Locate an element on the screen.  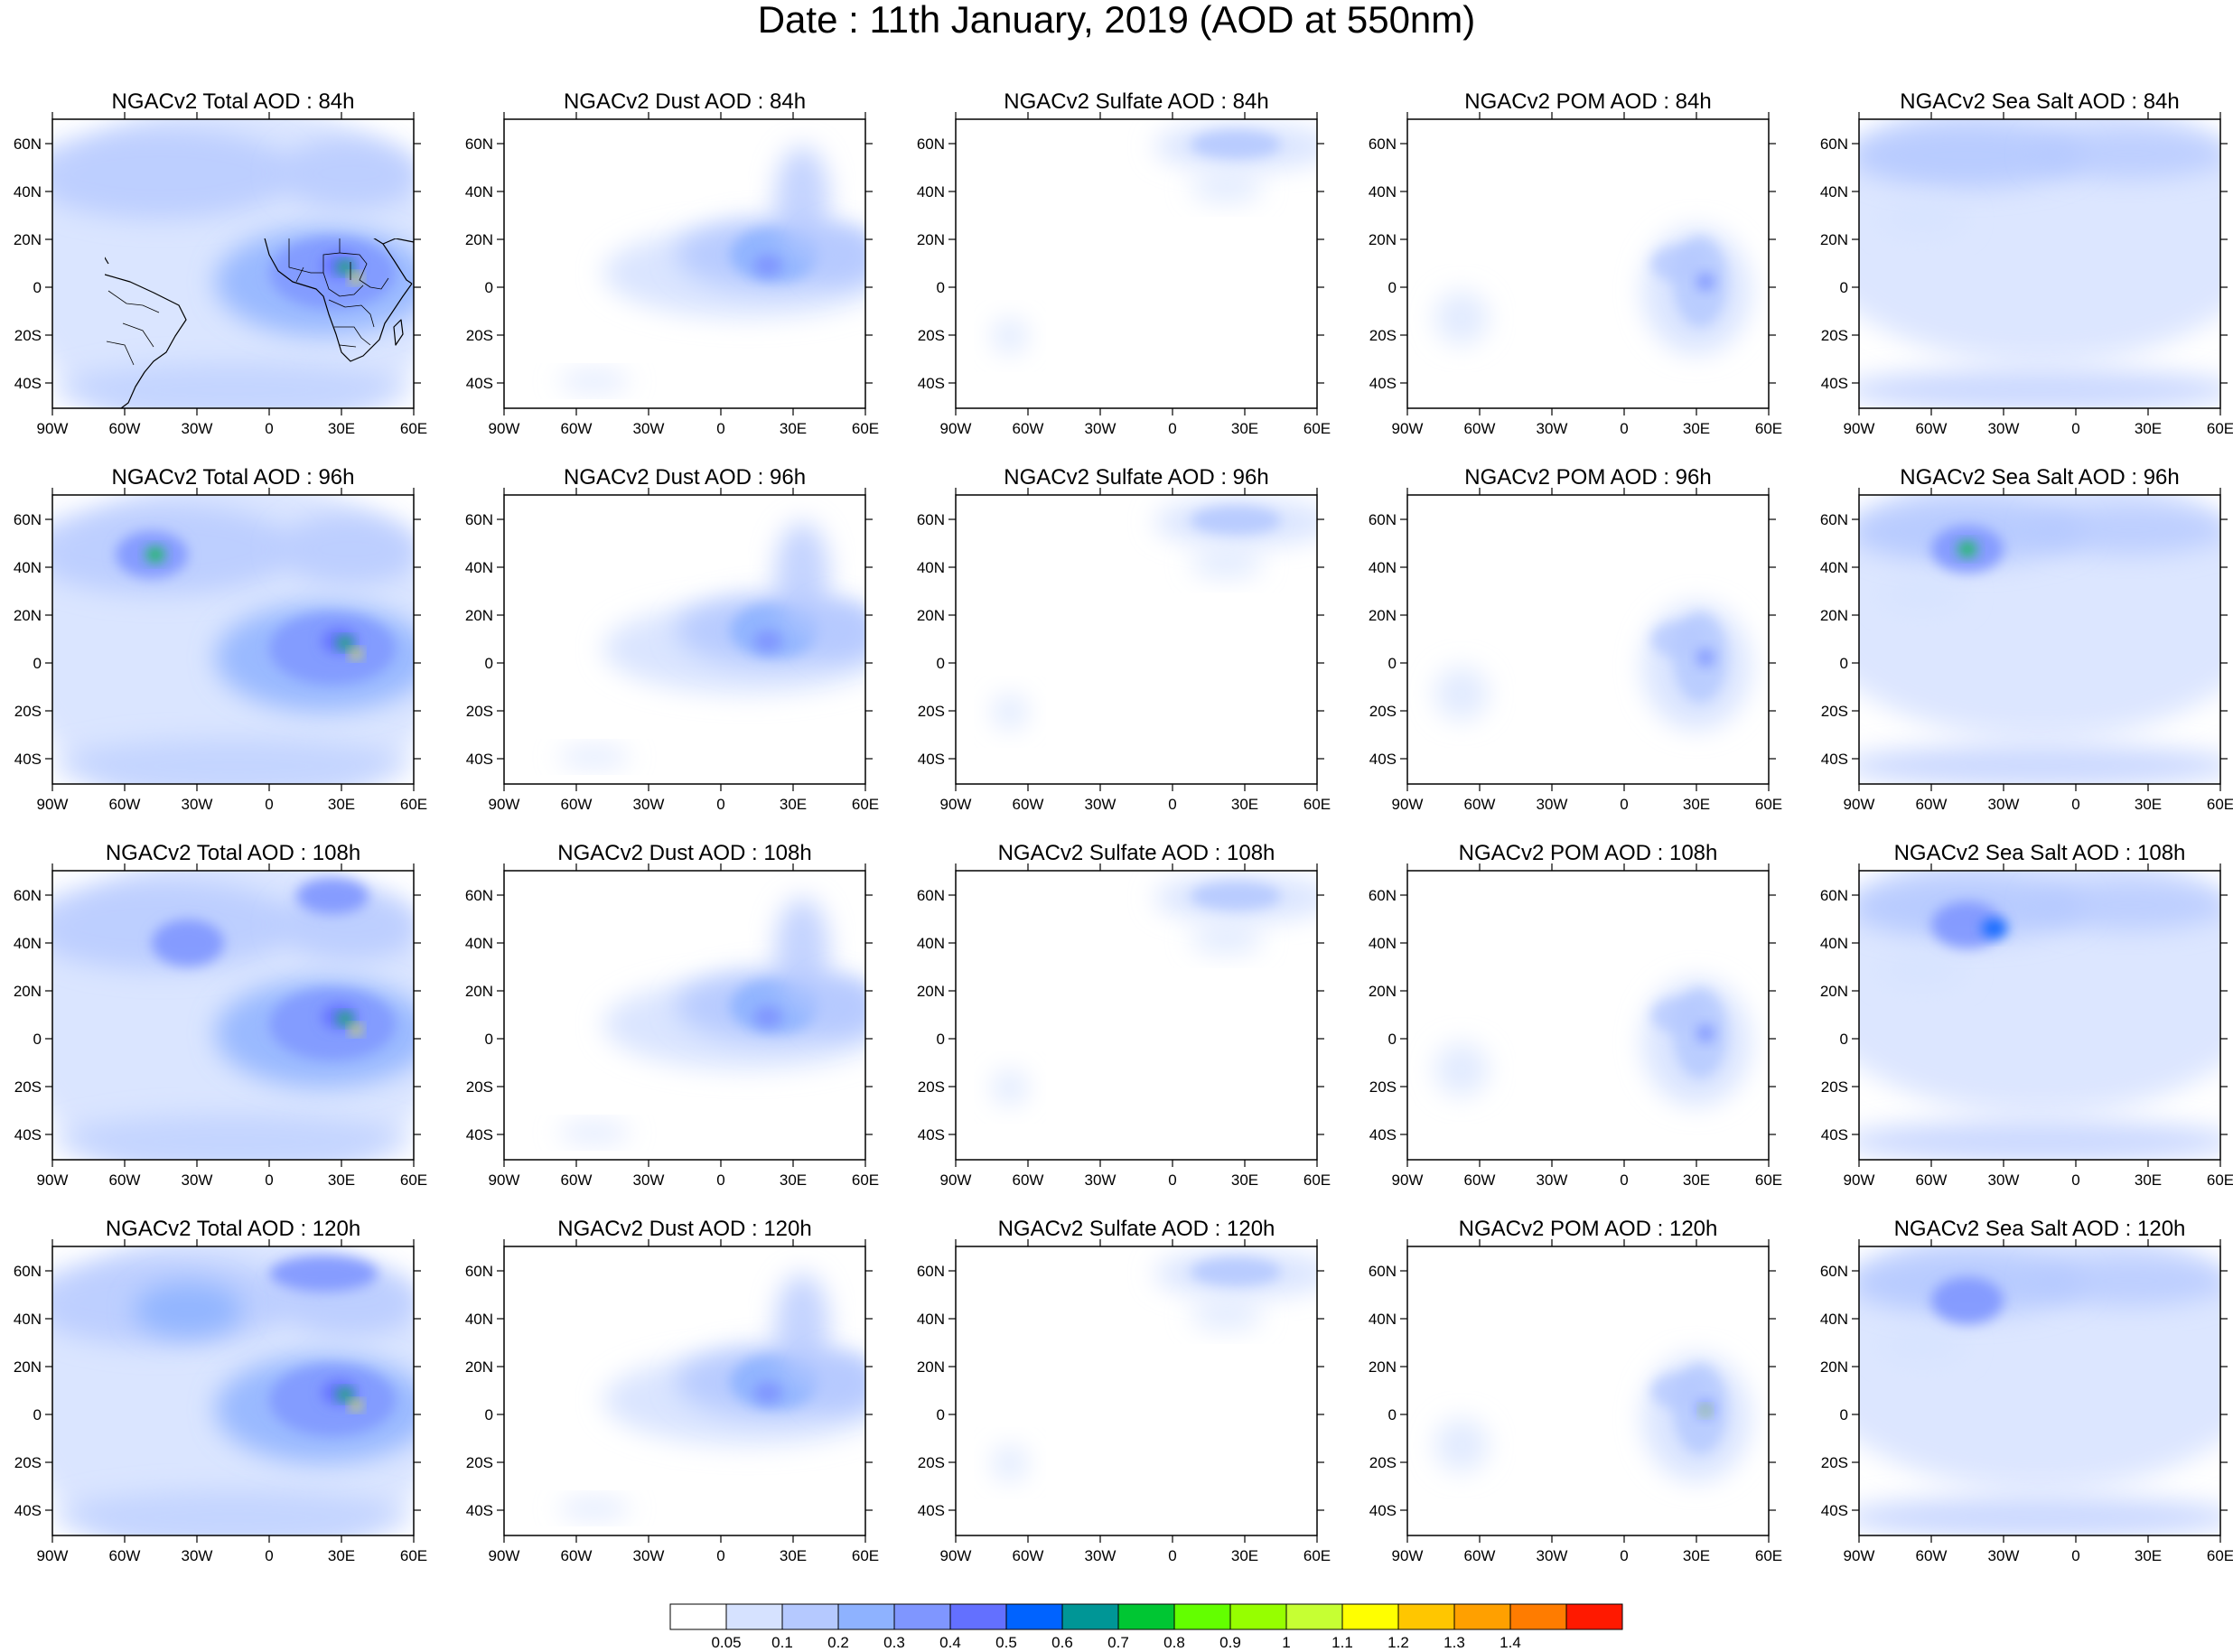
panel-title: NGACv2 POM AOD : 120h is located at coordinates (1588, 1229).